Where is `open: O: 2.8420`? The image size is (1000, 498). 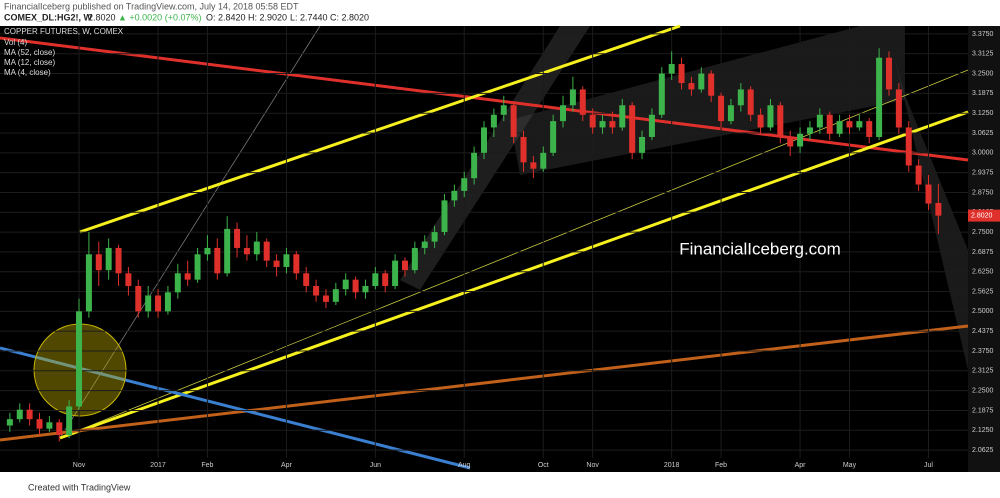 open: O: 2.8420 is located at coordinates (226, 17).